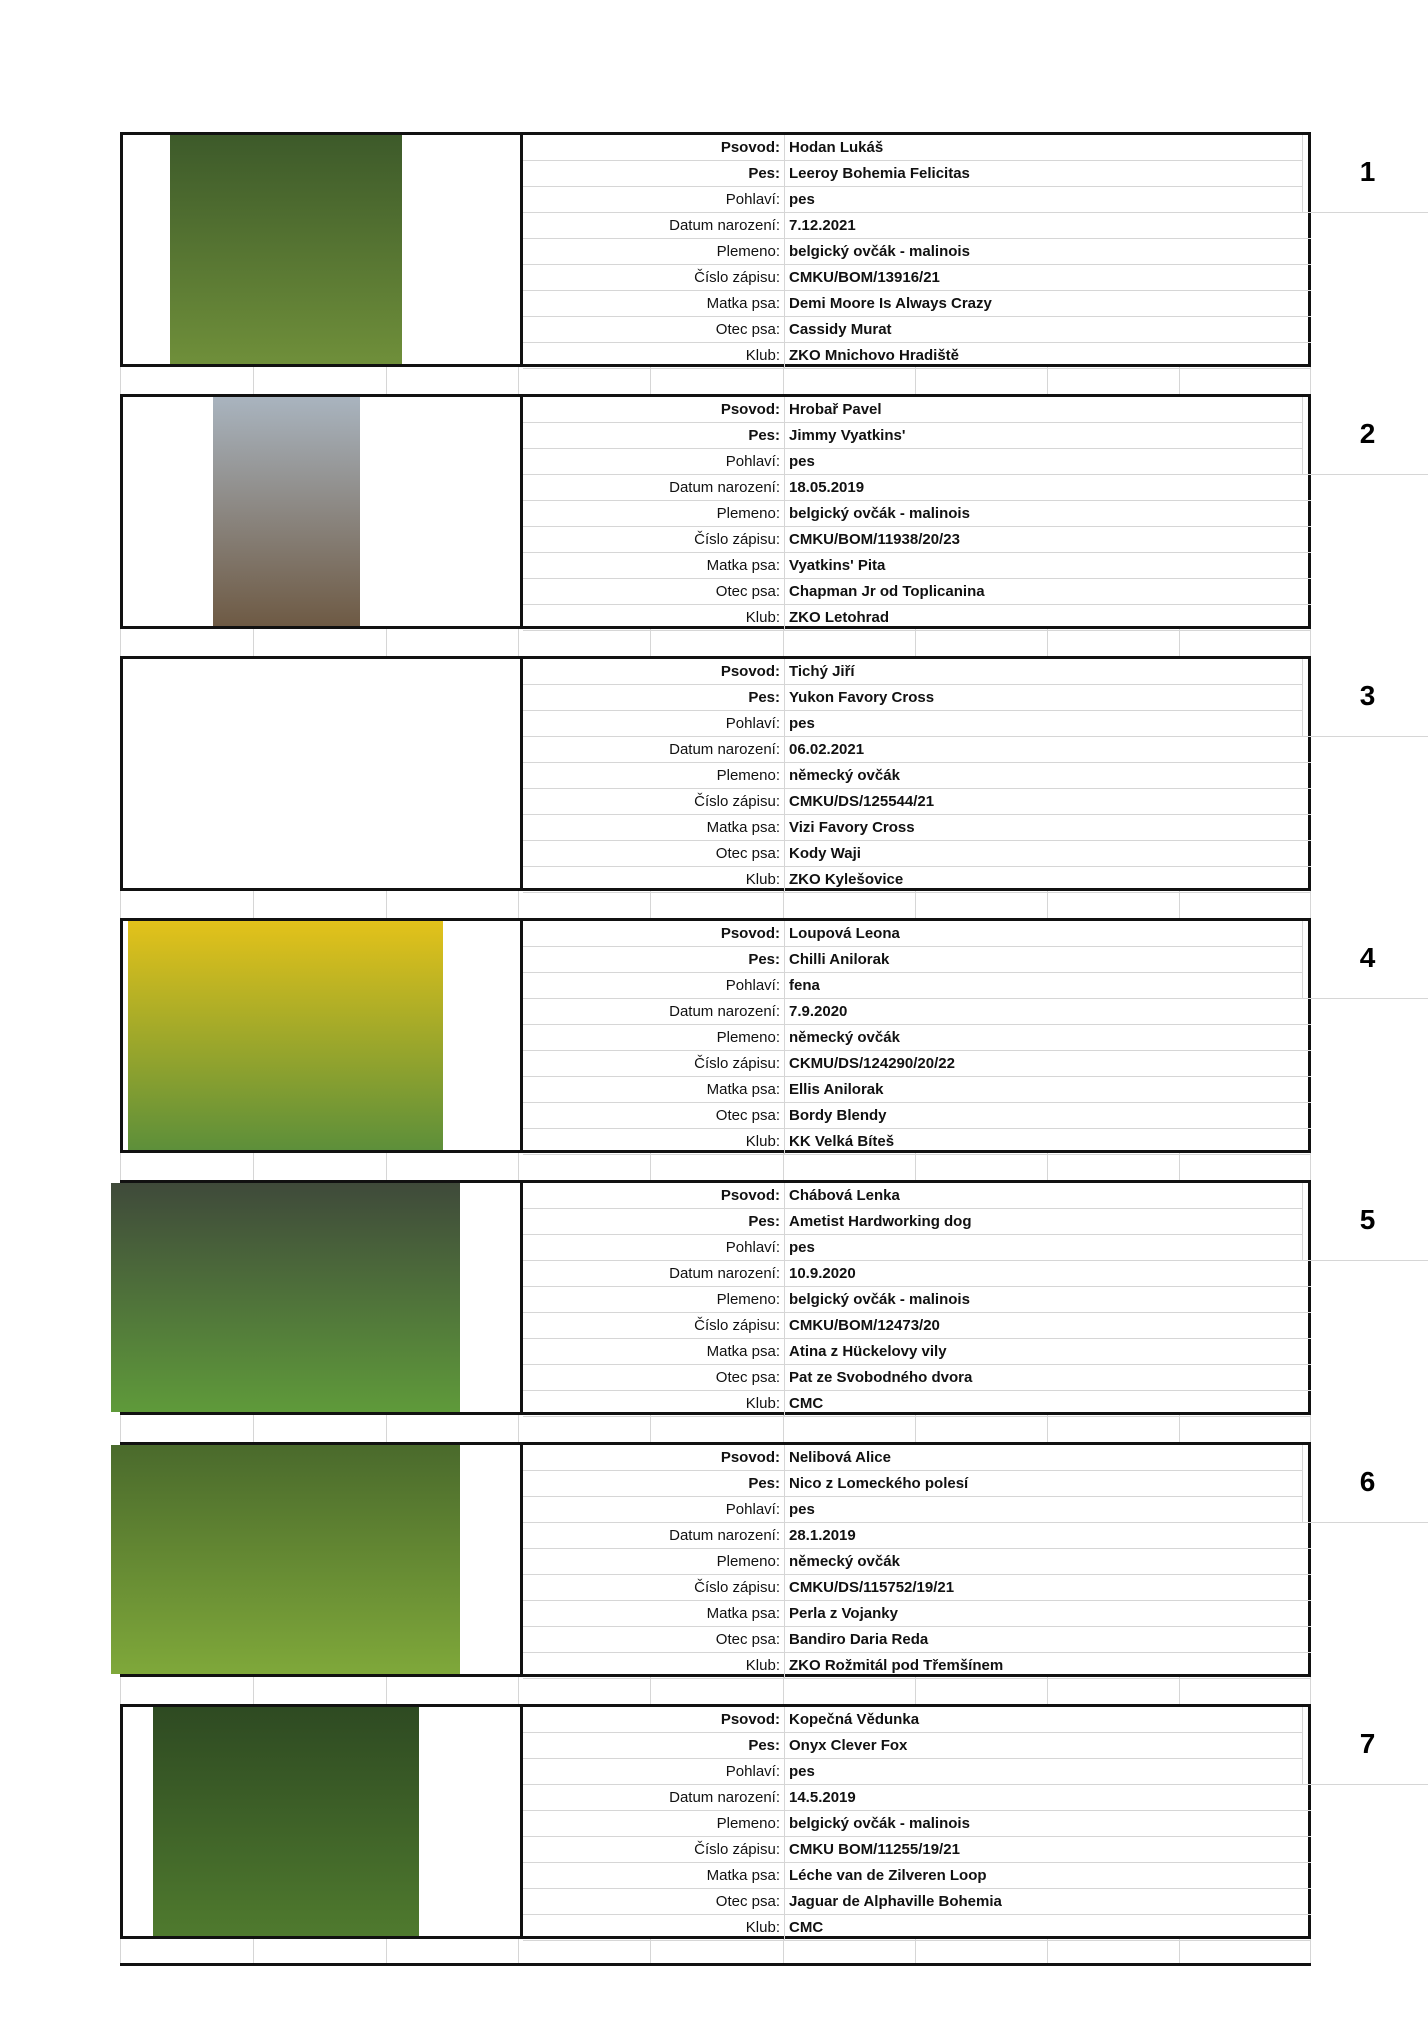  What do you see at coordinates (917, 1666) in the screenshot?
I see `field-row-club: Klub: ZKO Rožmitál pod Třemšínem` at bounding box center [917, 1666].